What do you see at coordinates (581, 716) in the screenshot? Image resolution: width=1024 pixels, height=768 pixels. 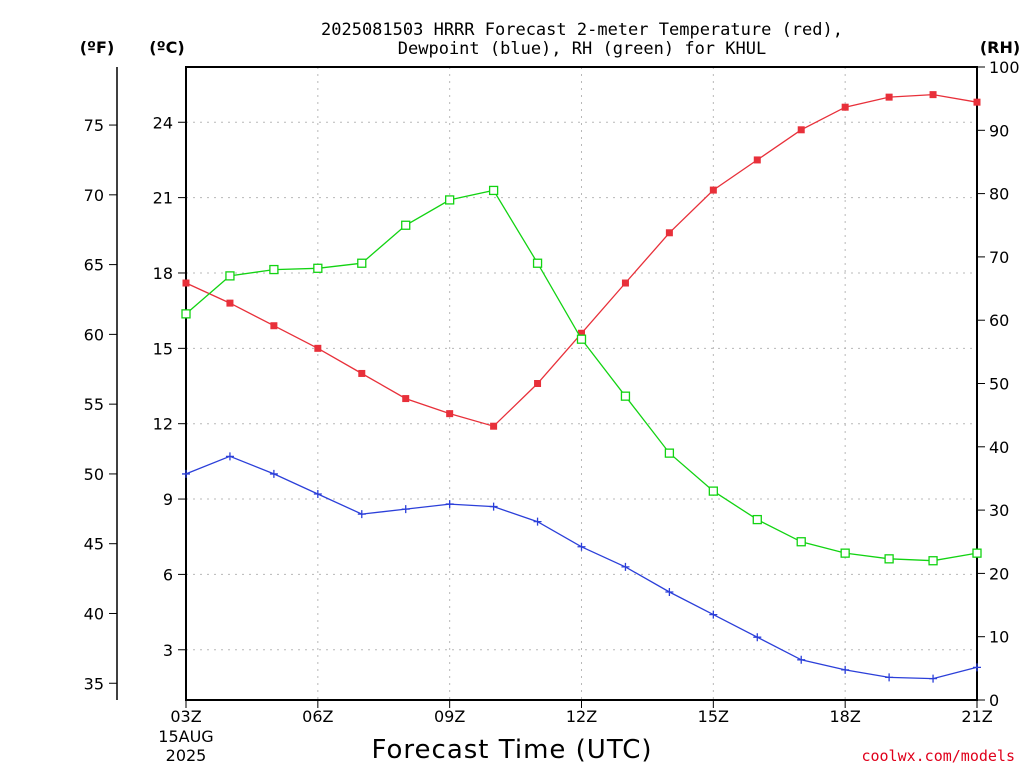 I see `x-tick-label: 12Z` at bounding box center [581, 716].